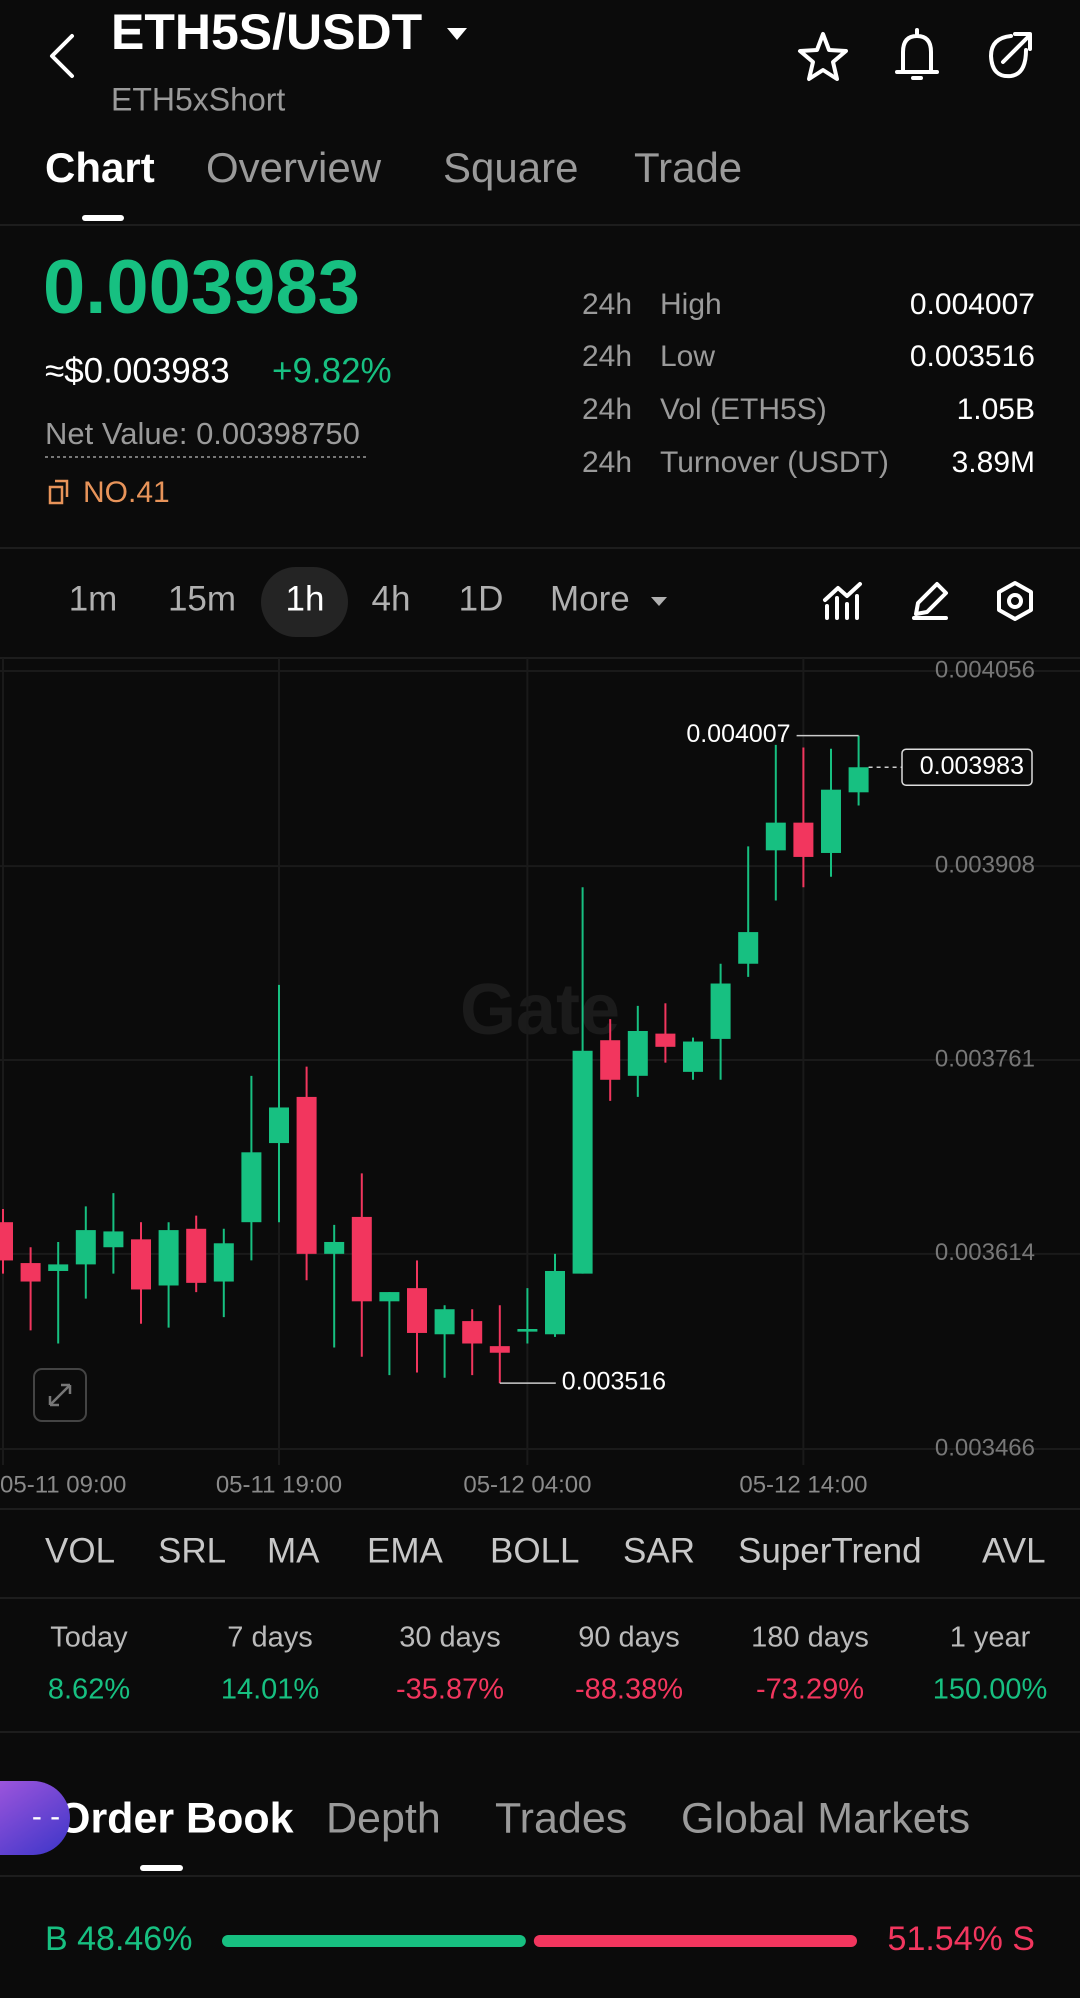 This screenshot has height=1998, width=1080. I want to click on indicator: SAR, so click(659, 1550).